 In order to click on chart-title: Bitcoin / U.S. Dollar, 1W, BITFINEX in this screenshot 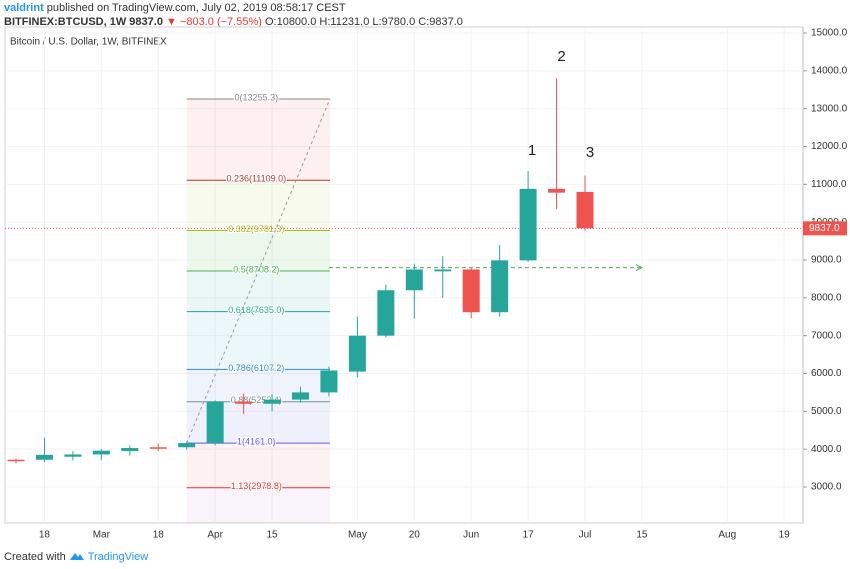, I will do `click(88, 42)`.